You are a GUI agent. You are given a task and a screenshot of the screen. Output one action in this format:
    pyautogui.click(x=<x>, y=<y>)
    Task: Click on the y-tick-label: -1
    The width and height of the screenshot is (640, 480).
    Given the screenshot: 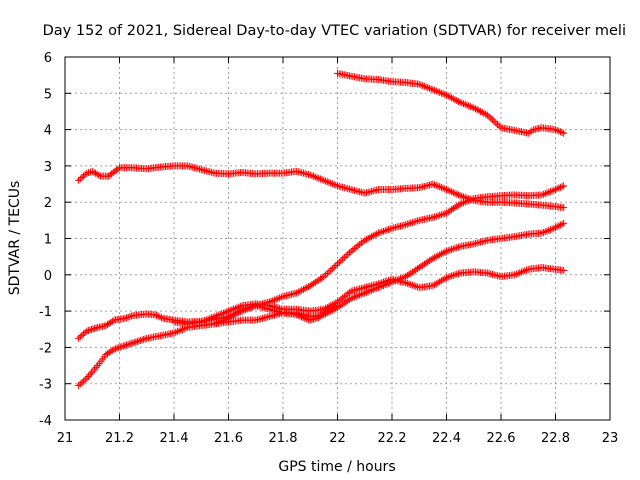 What is the action you would take?
    pyautogui.click(x=45, y=312)
    